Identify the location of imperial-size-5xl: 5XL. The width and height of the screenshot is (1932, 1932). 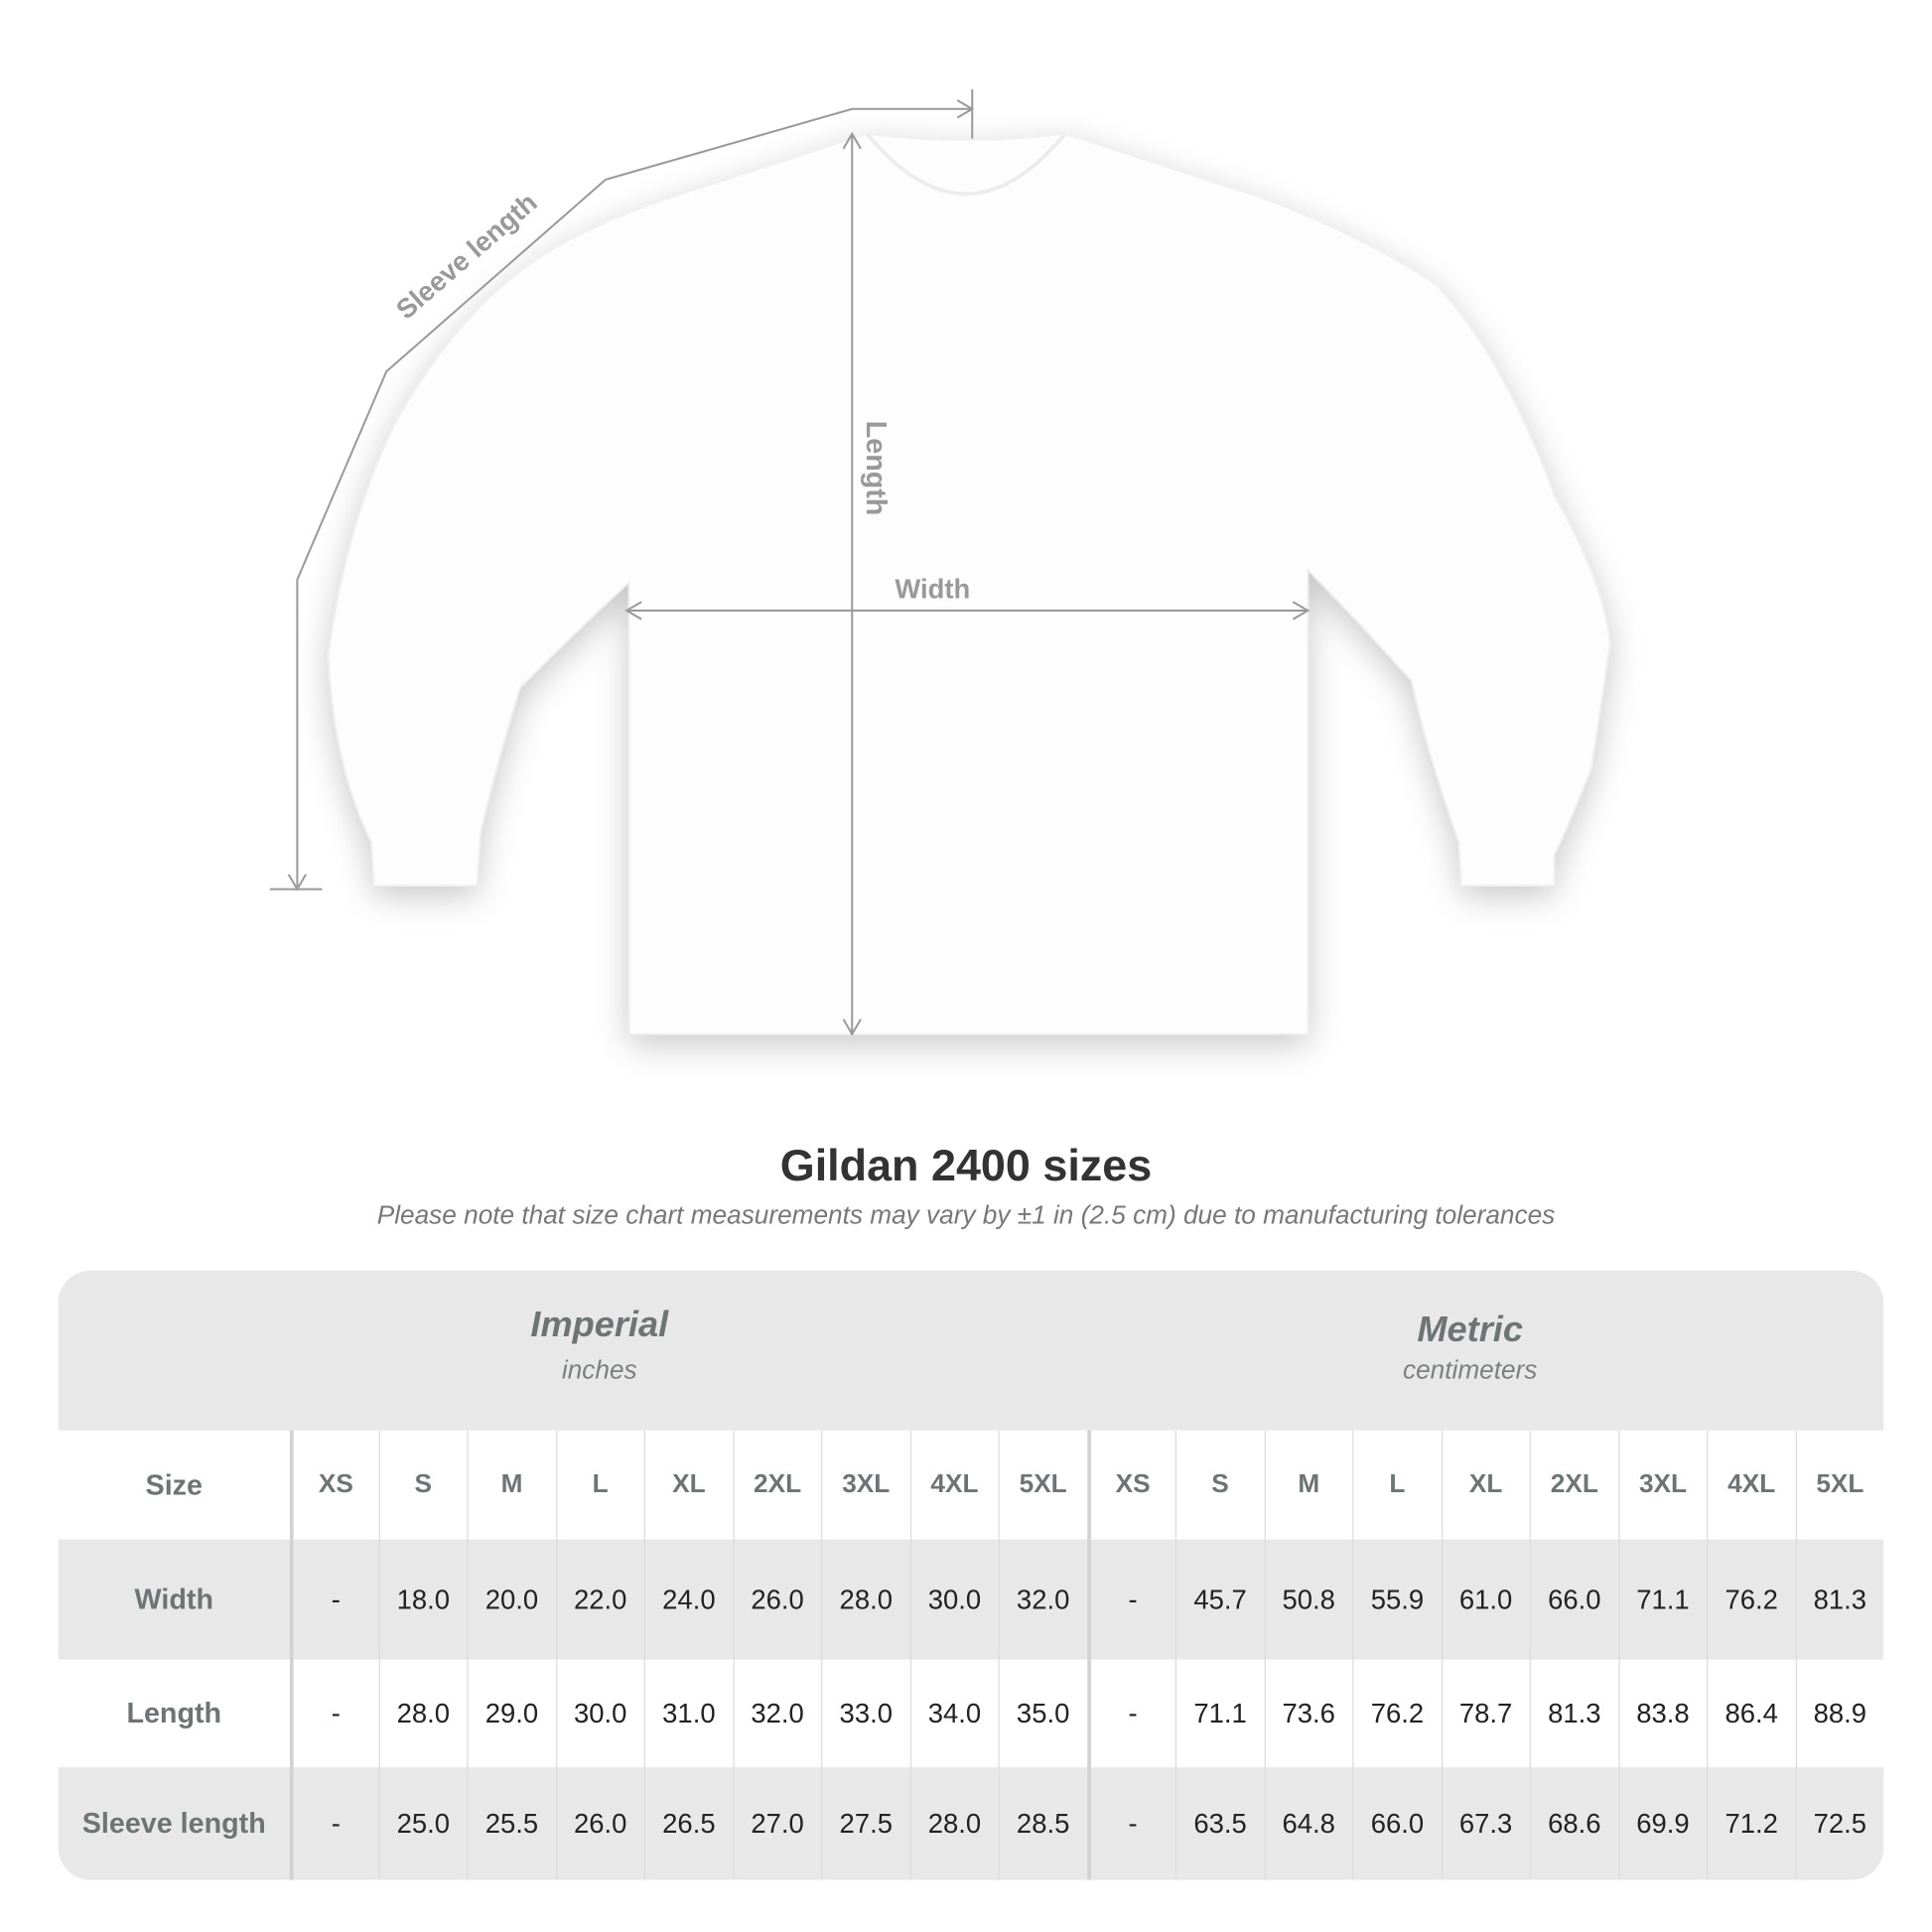
(1042, 1485).